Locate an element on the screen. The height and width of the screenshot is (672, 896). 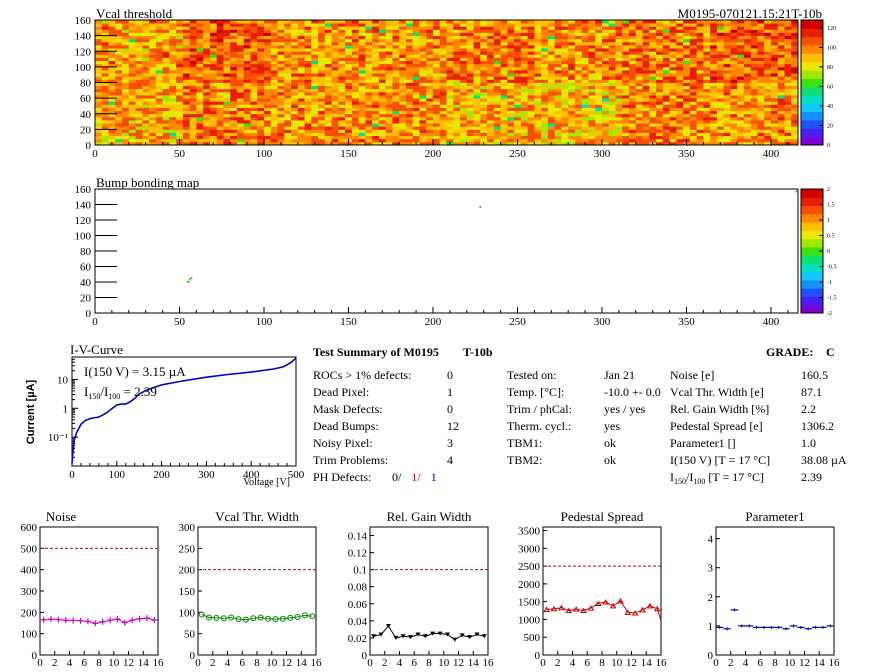
small-plot-xtick-label: 12 is located at coordinates (286, 663).